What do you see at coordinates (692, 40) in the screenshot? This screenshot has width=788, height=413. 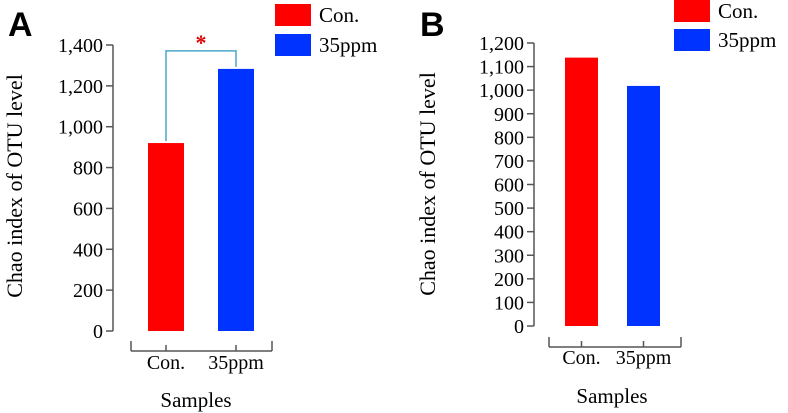 I see `legend-swatch-b-35ppm` at bounding box center [692, 40].